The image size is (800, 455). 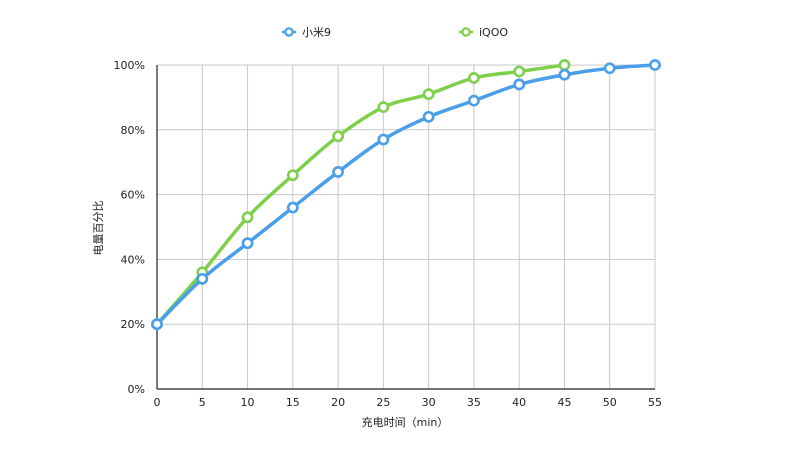 I want to click on legend-item: 小米9, so click(x=306, y=32).